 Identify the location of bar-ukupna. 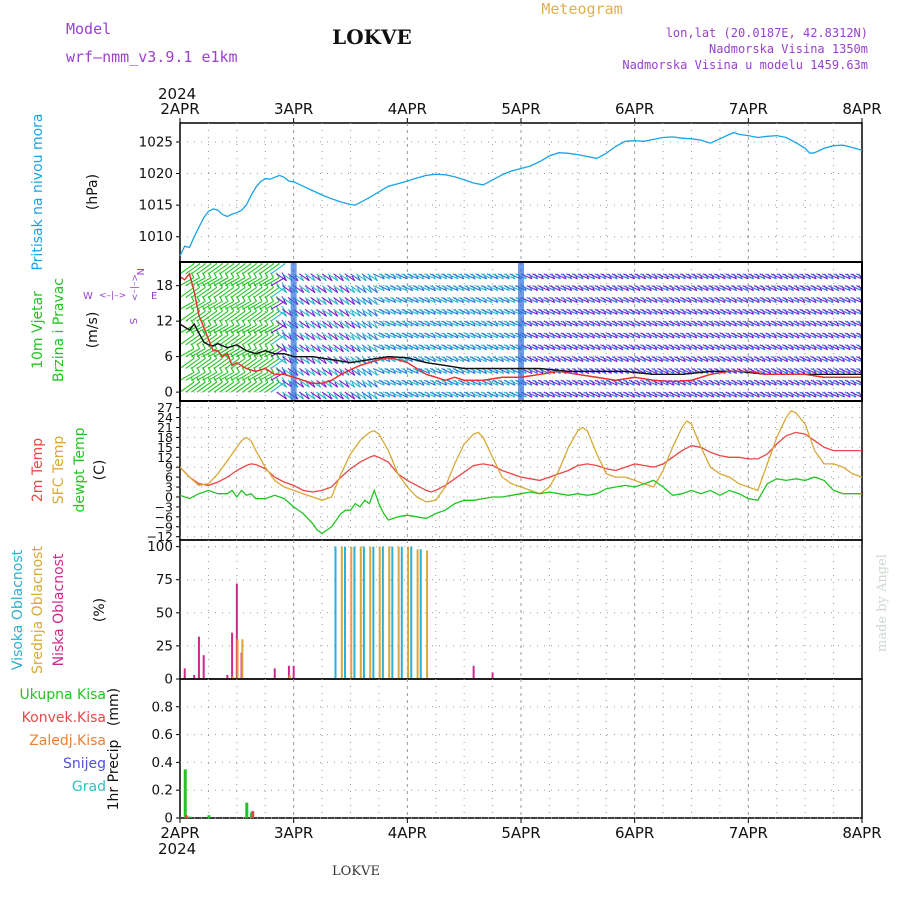
(247, 810).